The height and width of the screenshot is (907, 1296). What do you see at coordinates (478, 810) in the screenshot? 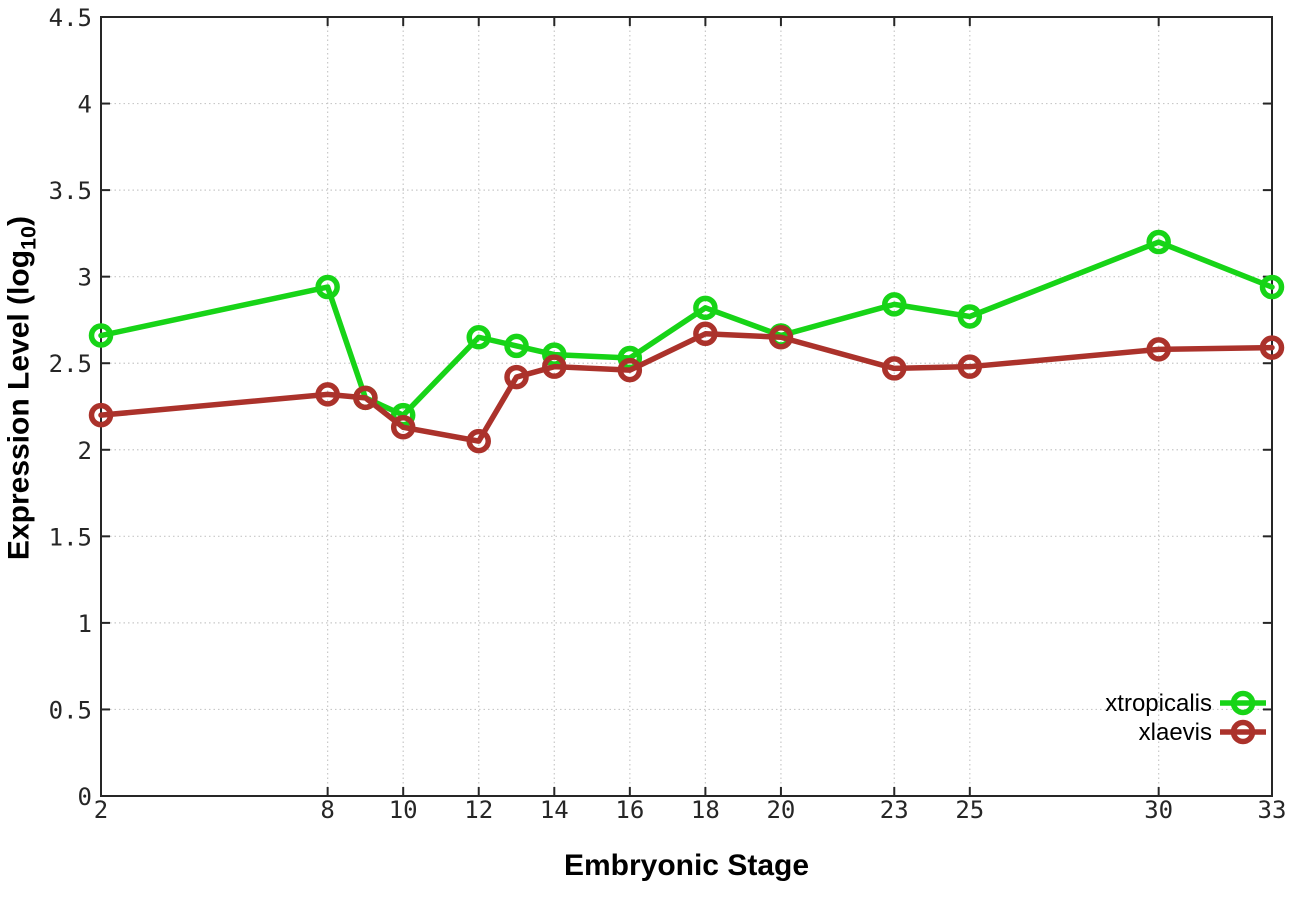
I see `x-tick-label: 12` at bounding box center [478, 810].